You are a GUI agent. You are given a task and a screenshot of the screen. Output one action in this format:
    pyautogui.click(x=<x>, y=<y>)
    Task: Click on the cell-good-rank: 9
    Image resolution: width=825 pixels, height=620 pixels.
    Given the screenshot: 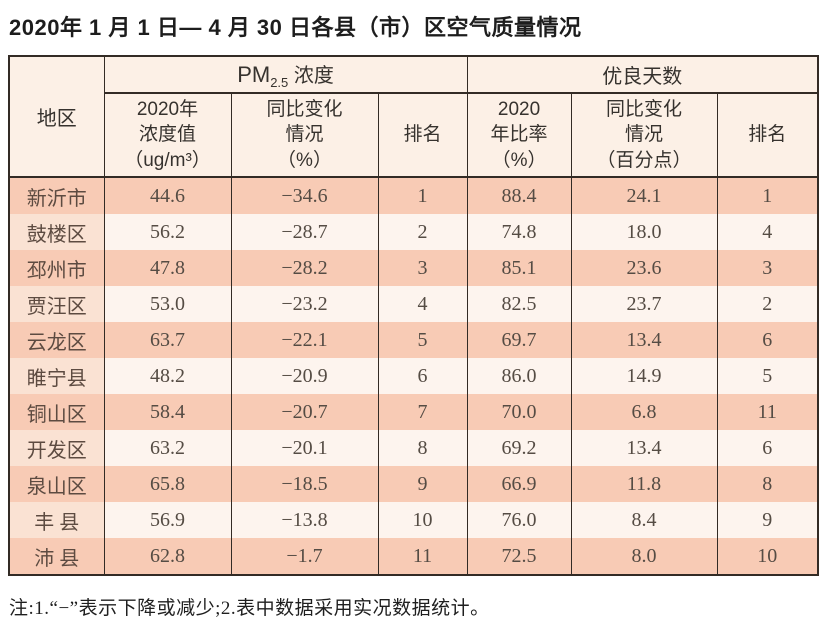 What is the action you would take?
    pyautogui.click(x=767, y=520)
    